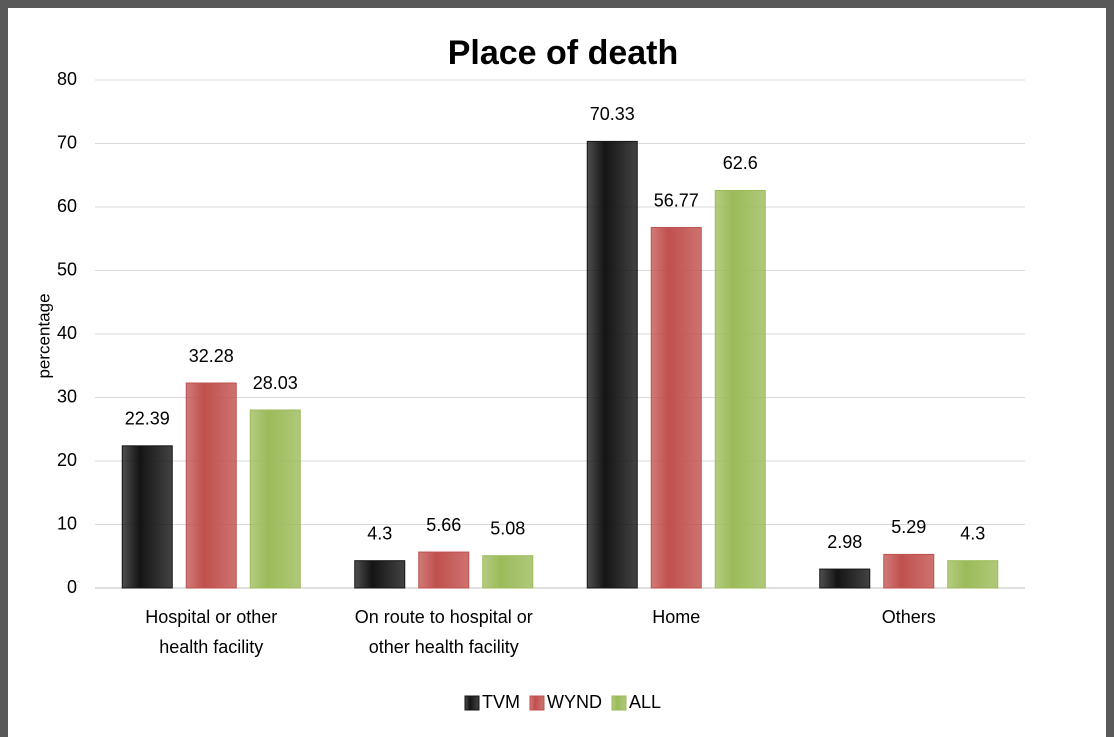 The image size is (1114, 737). I want to click on value-label: 22.39, so click(147, 419).